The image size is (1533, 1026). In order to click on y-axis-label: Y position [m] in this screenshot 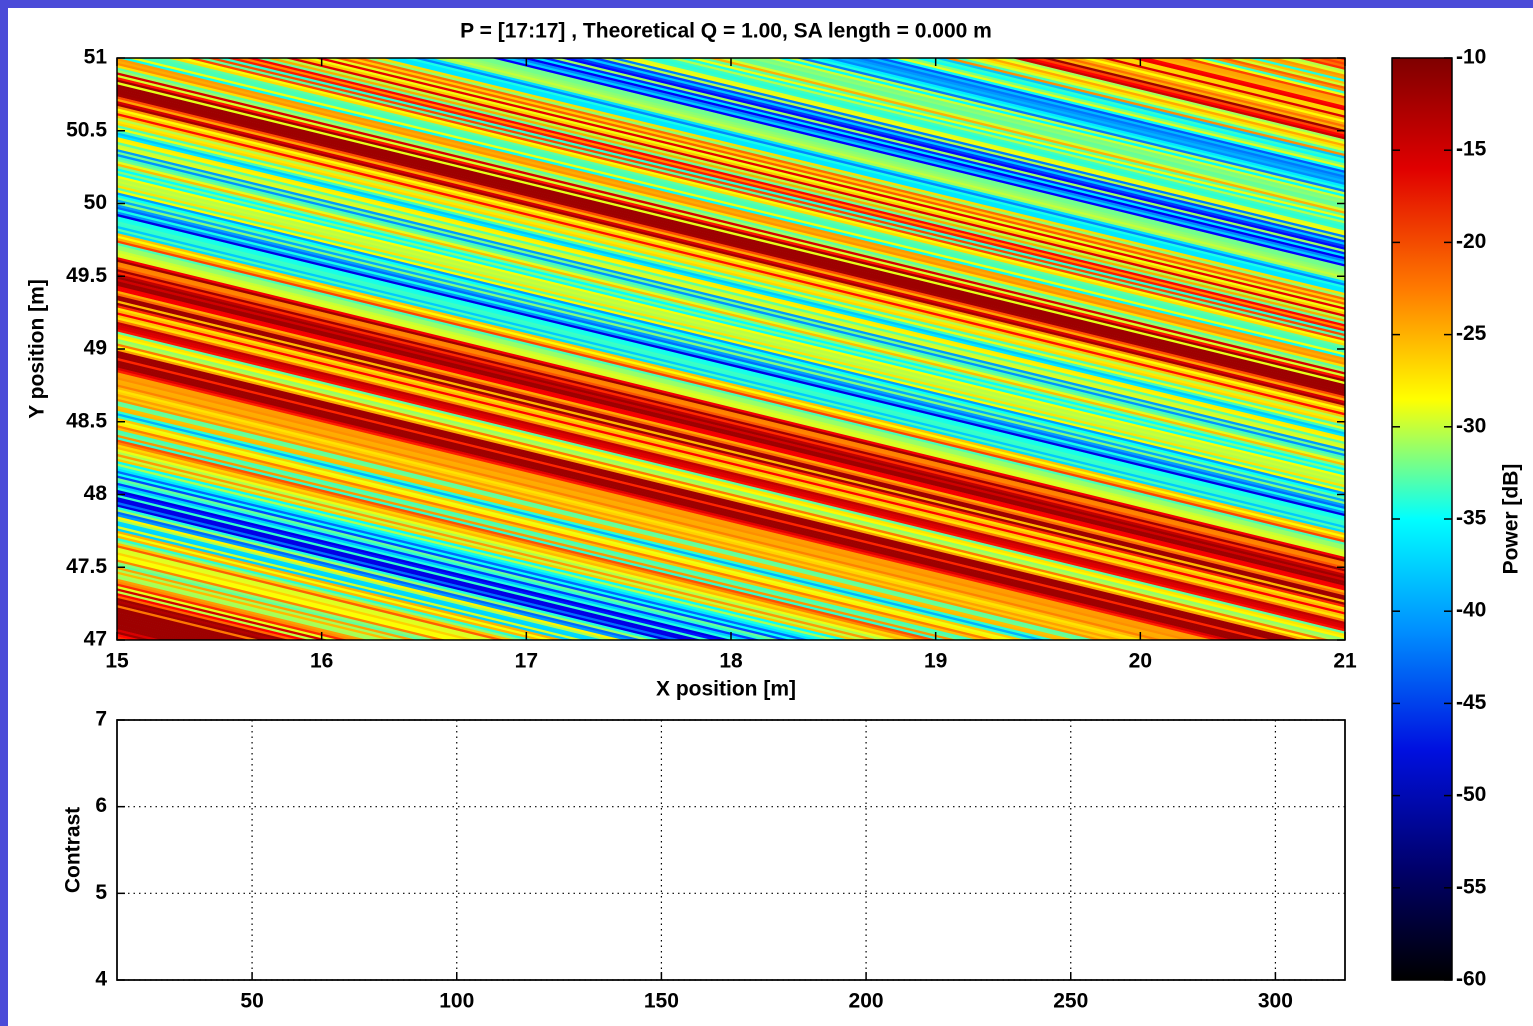, I will do `click(37, 349)`.